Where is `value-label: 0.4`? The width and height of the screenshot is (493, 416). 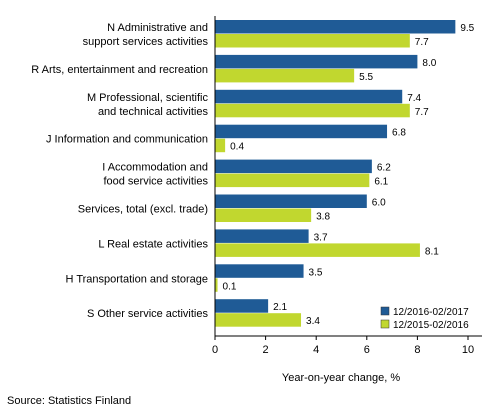
value-label: 0.4 is located at coordinates (237, 147).